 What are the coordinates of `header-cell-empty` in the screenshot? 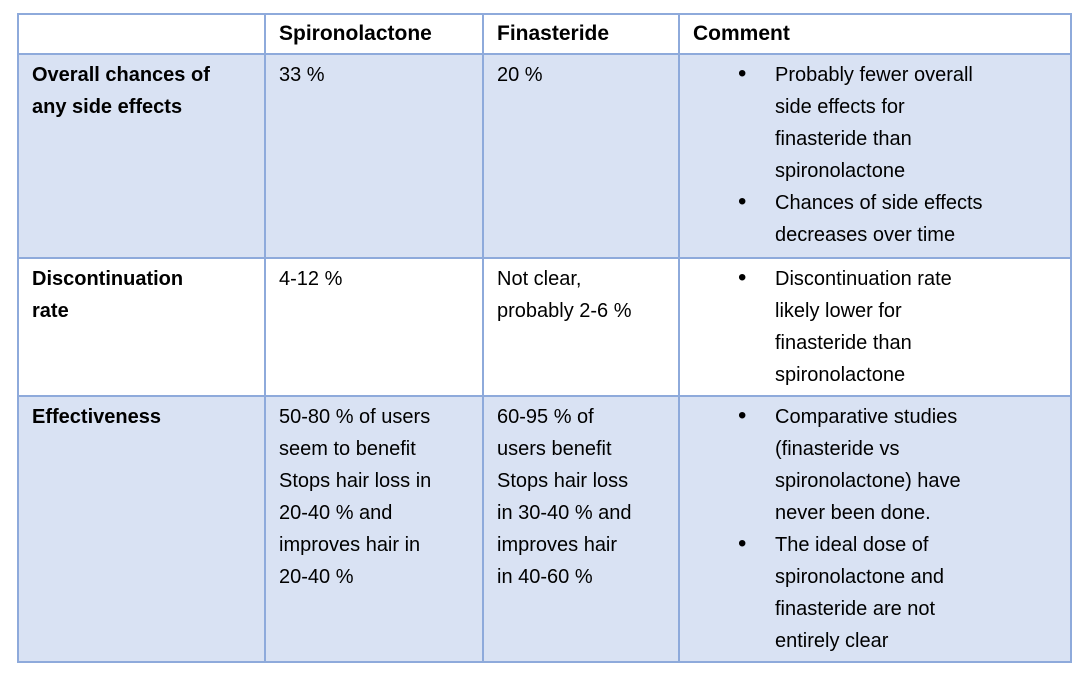 It's located at (141, 34).